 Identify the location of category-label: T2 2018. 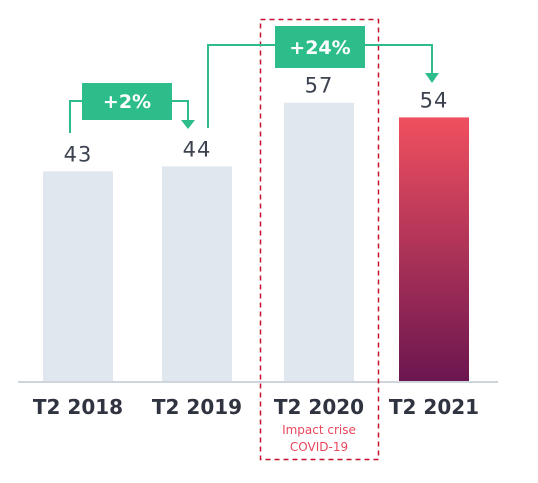
(78, 407).